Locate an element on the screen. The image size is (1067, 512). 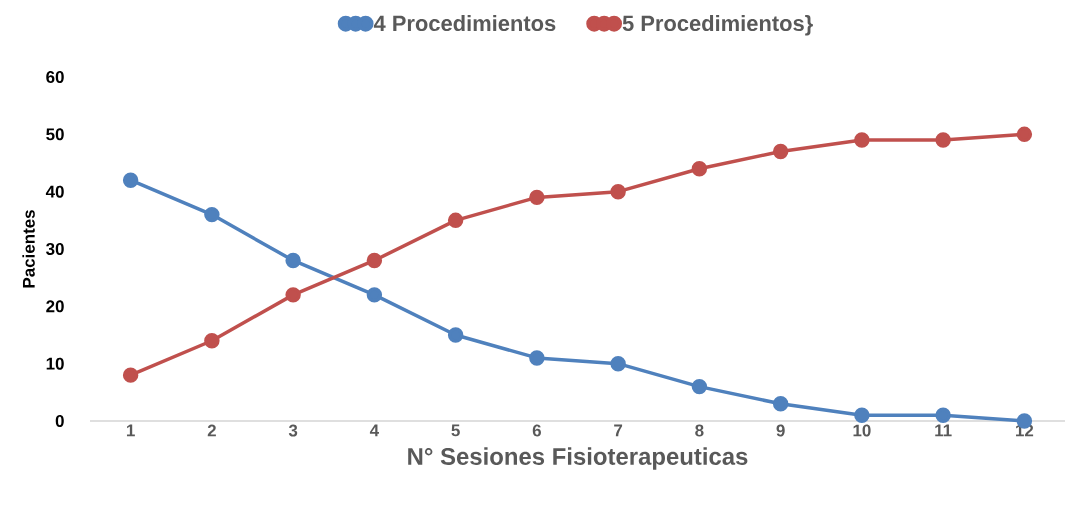
y-axis-title: Pacientes is located at coordinates (28, 249).